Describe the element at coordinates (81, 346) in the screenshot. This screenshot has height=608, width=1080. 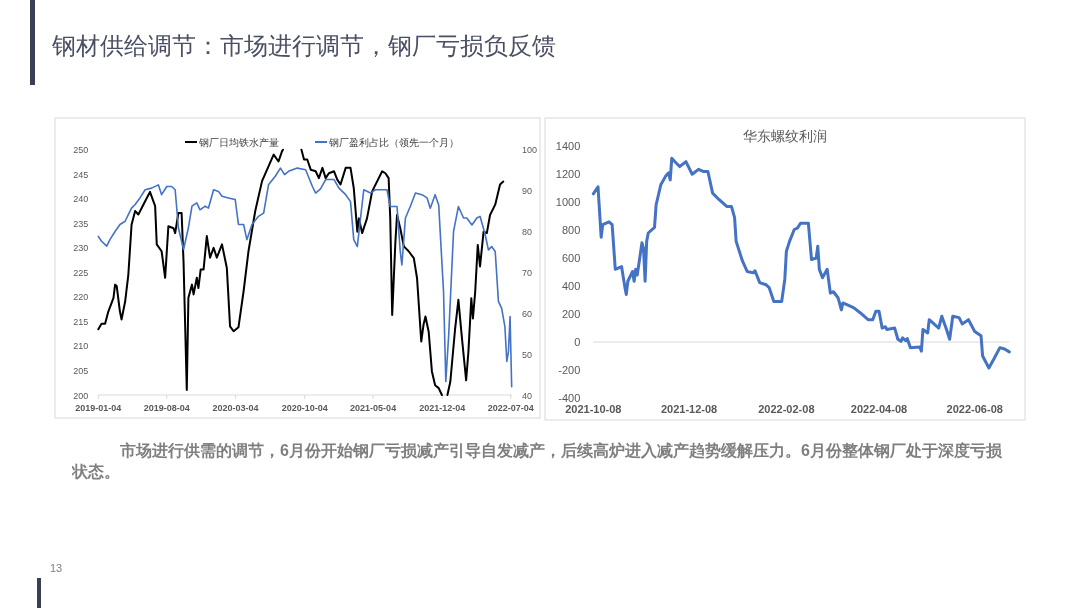
I see `y-tick-label: 210` at that location.